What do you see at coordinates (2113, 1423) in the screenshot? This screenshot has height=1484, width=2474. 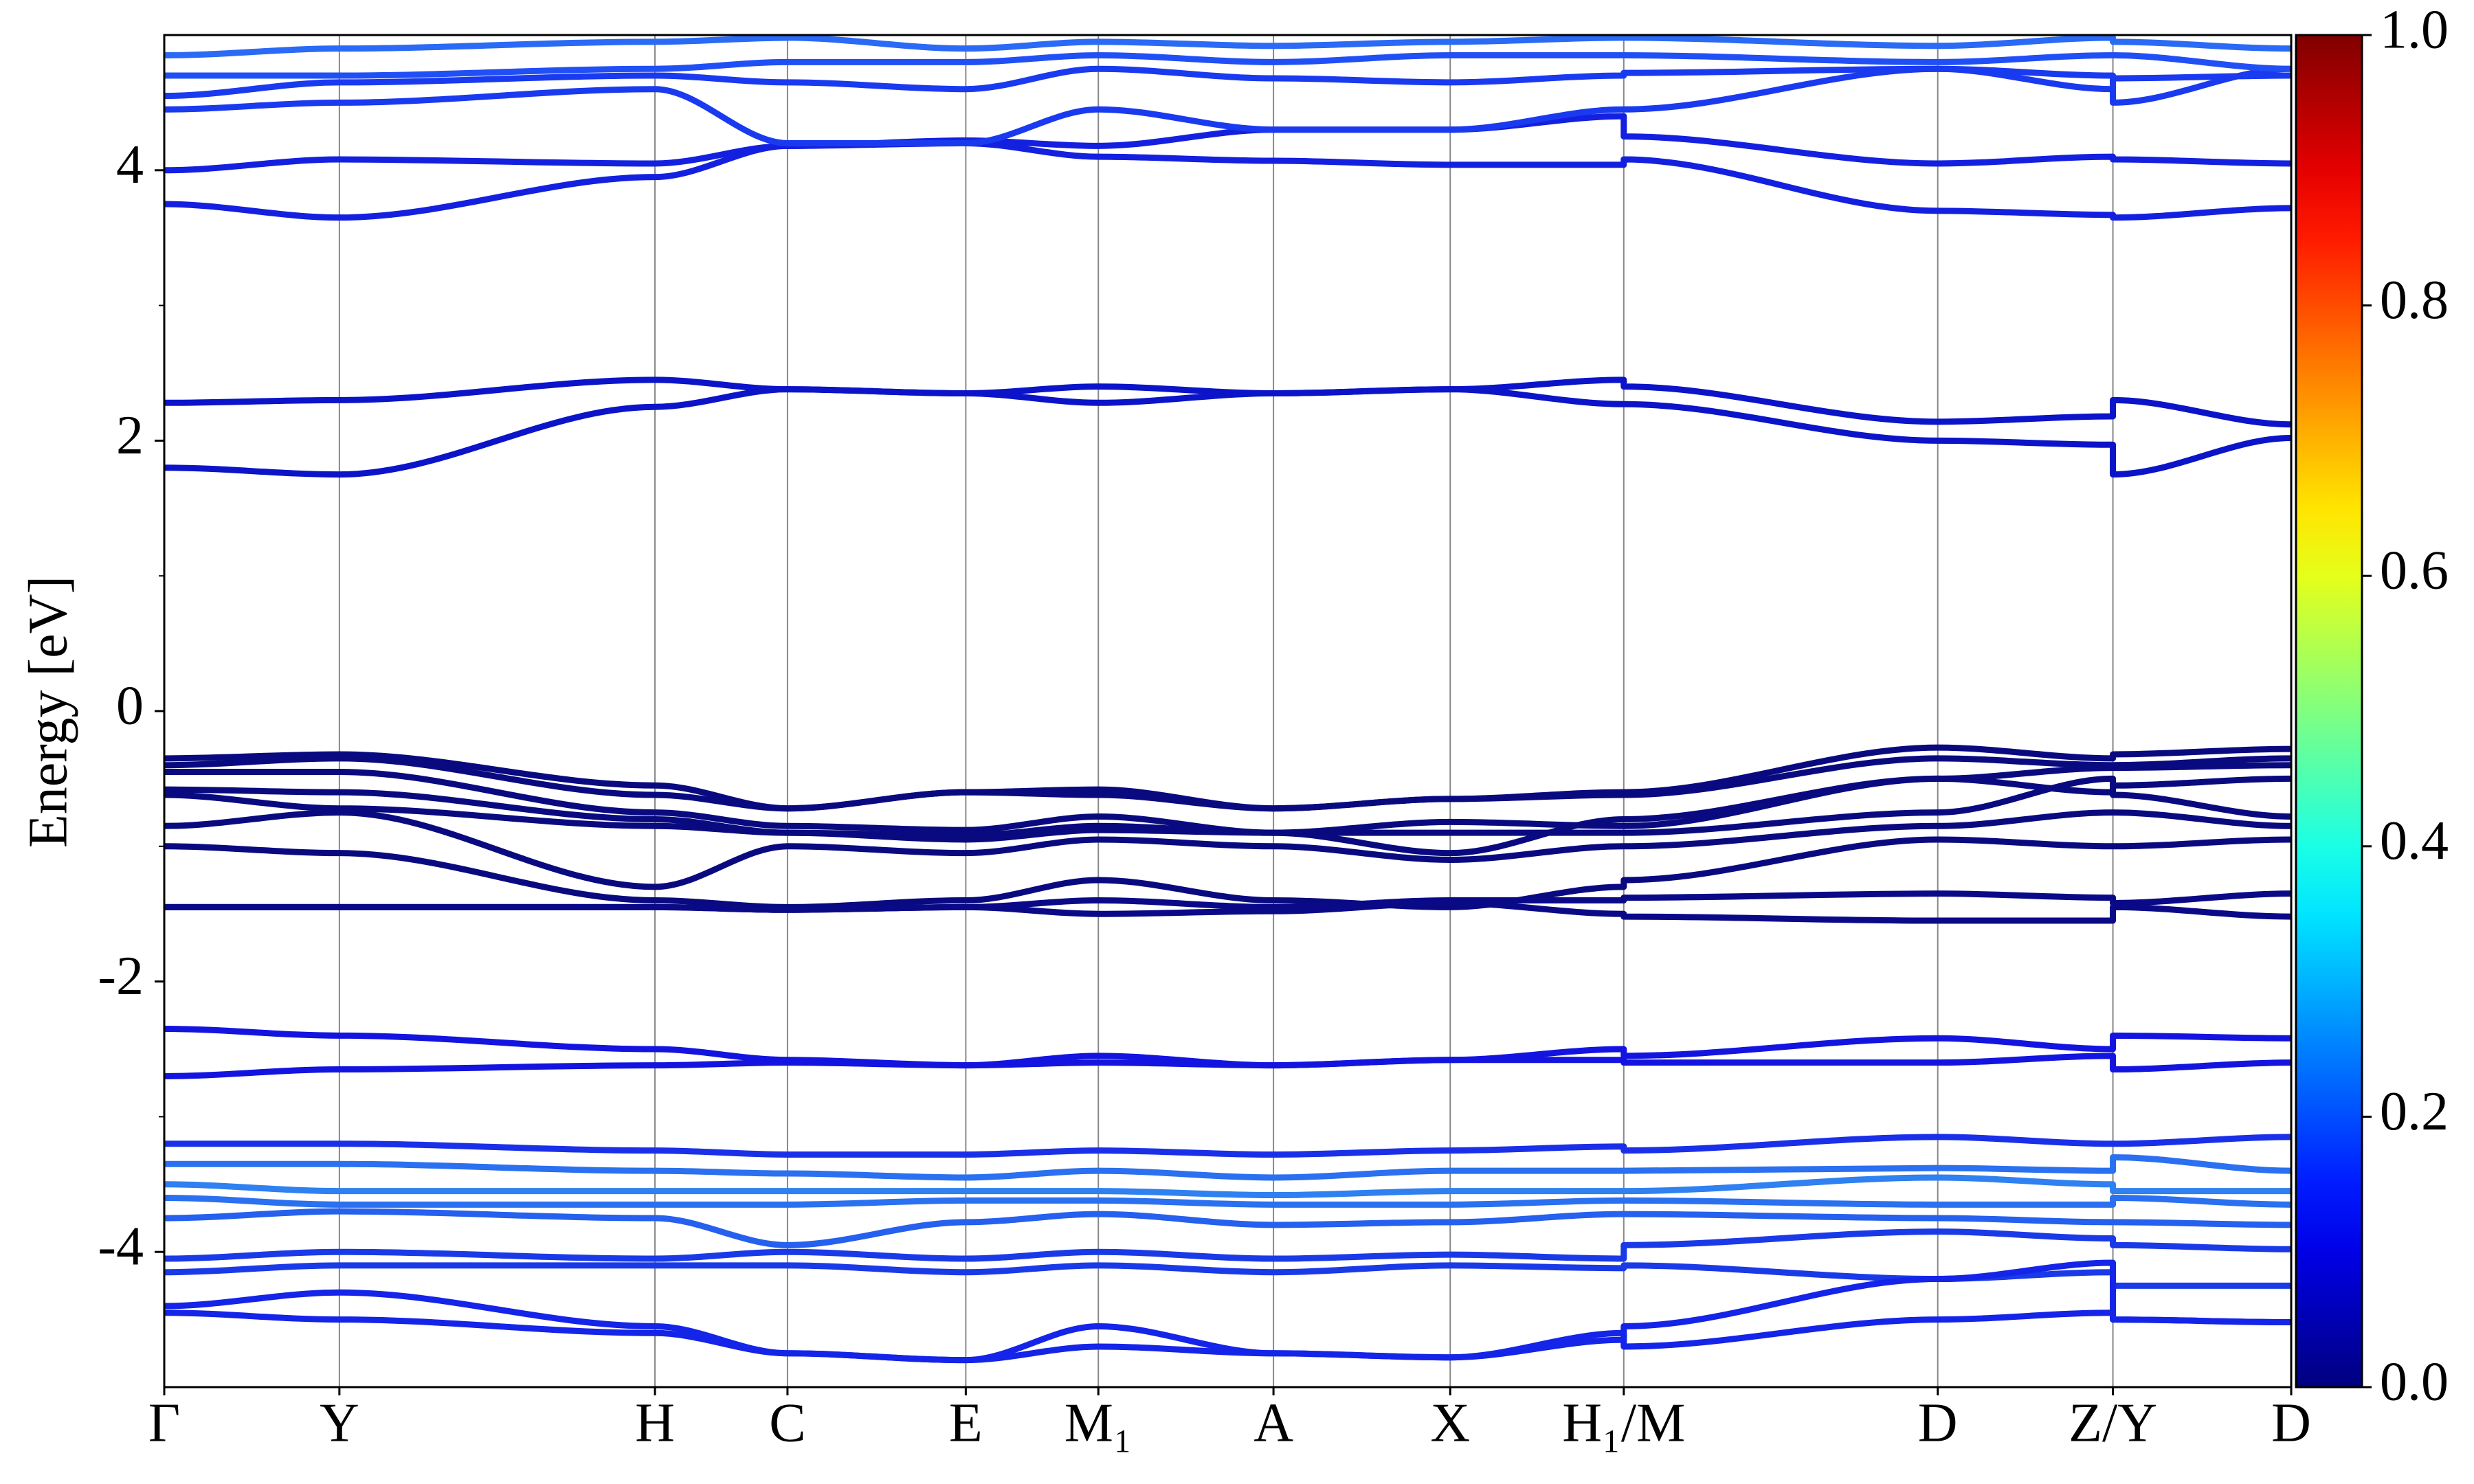 I see `x-tick-label: Z/Y` at bounding box center [2113, 1423].